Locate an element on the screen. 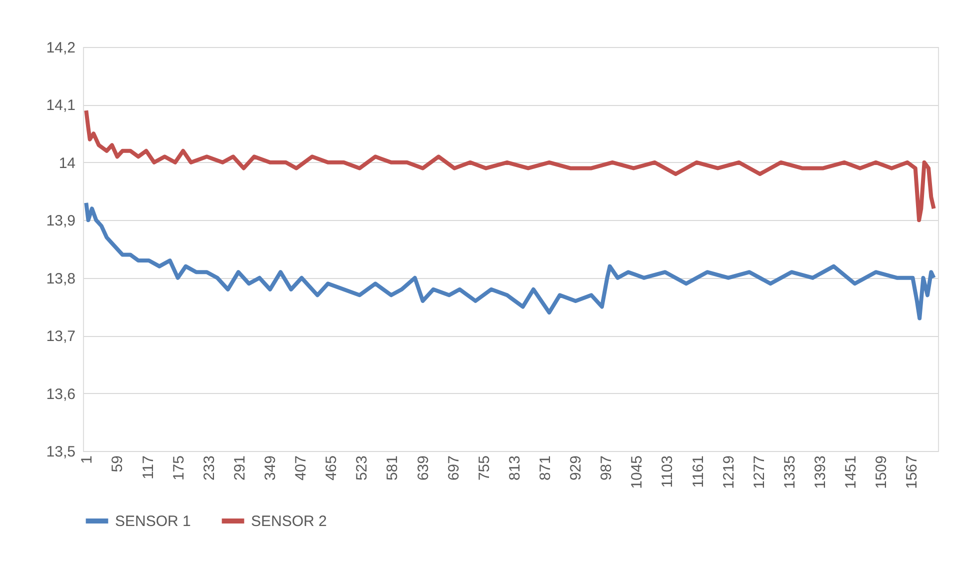  x-tick-label: 1103 is located at coordinates (667, 472).